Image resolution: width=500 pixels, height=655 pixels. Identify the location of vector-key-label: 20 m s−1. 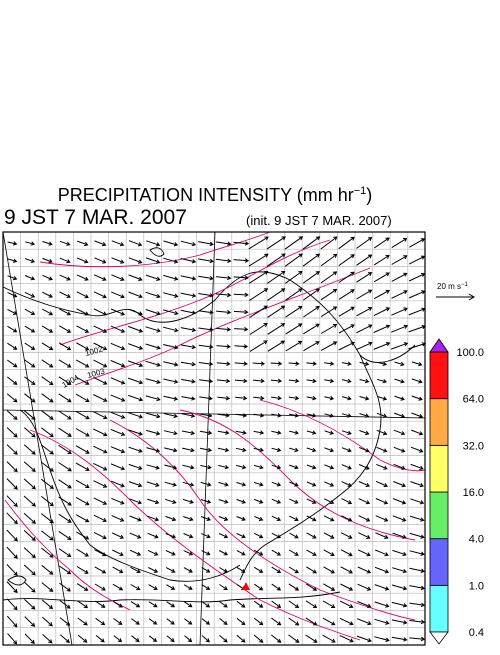
(453, 286).